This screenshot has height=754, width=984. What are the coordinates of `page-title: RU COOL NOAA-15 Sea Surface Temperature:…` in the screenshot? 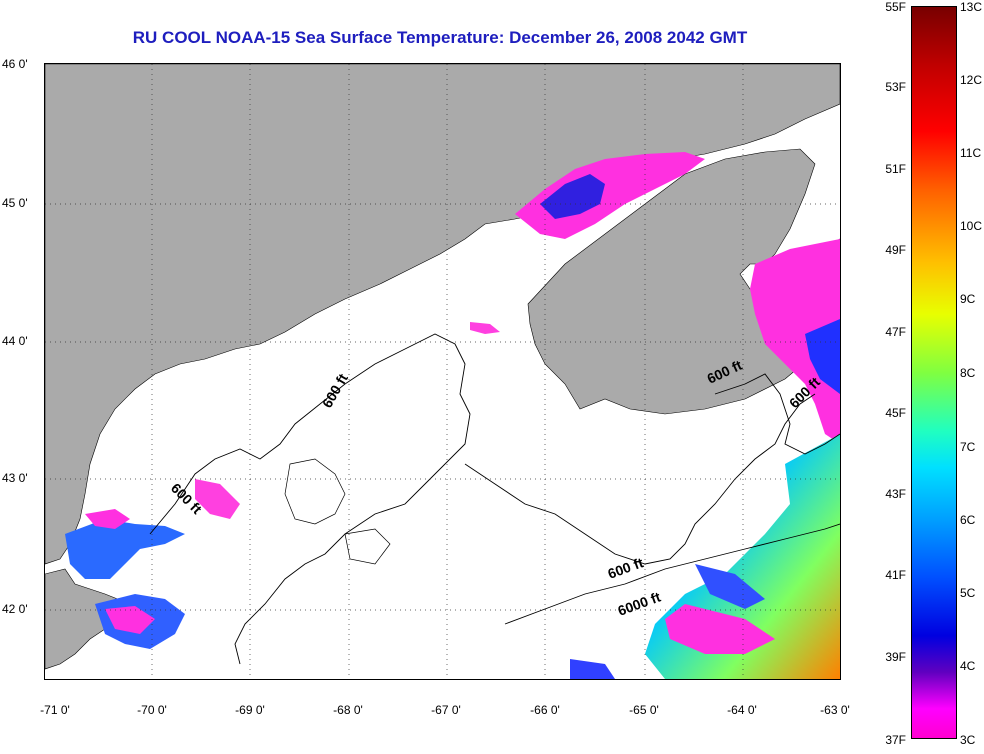 It's located at (440, 37).